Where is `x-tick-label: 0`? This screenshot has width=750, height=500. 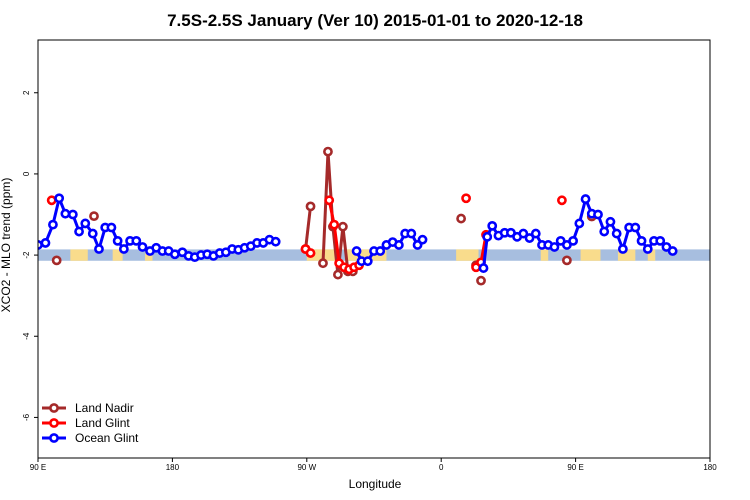 x-tick-label: 0 is located at coordinates (441, 467).